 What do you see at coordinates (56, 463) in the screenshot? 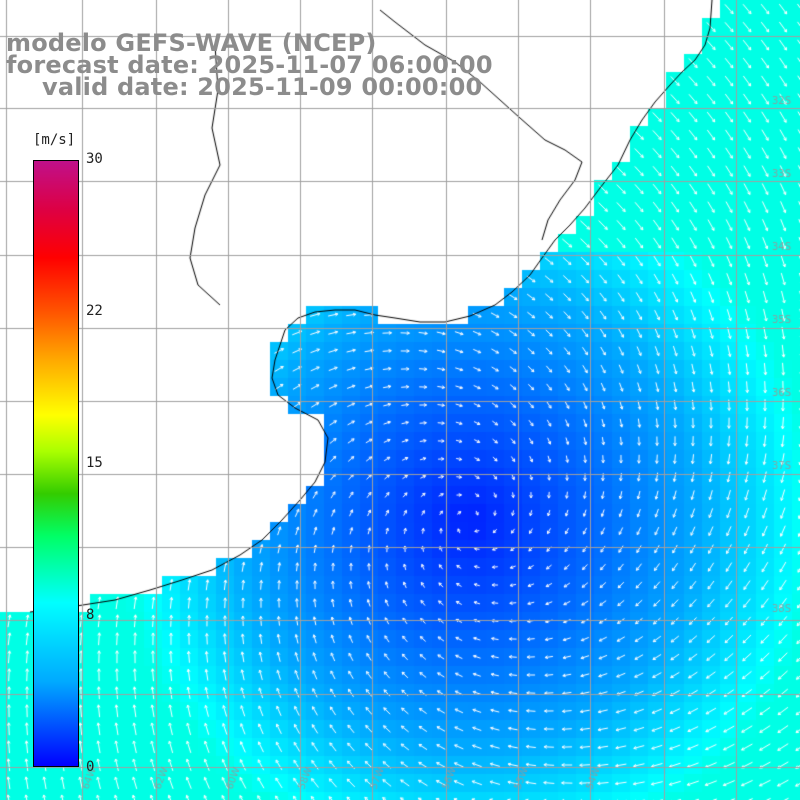
I see `colorbar` at bounding box center [56, 463].